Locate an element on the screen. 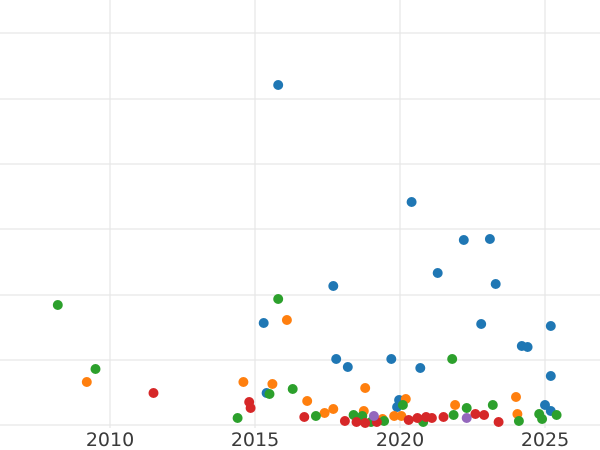 This screenshot has height=450, width=600. x-tick-label: 2015 is located at coordinates (255, 439).